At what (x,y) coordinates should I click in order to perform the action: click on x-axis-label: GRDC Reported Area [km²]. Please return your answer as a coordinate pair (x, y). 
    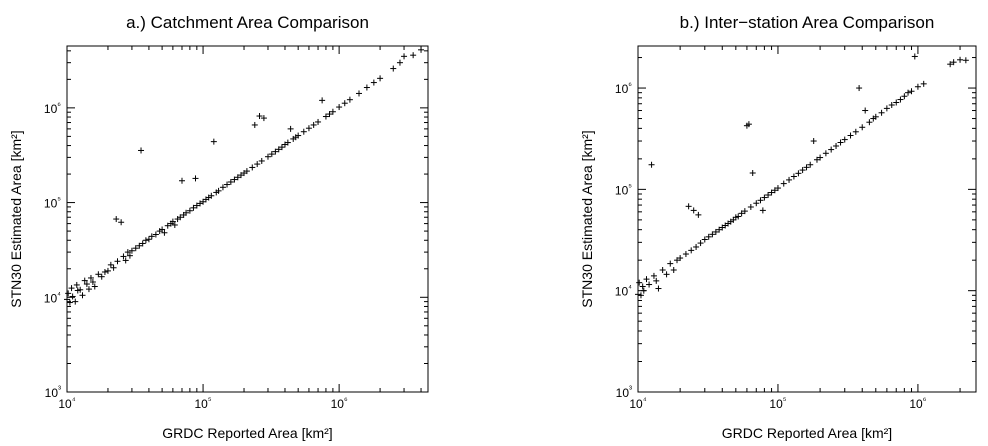
    Looking at the image, I should click on (807, 433).